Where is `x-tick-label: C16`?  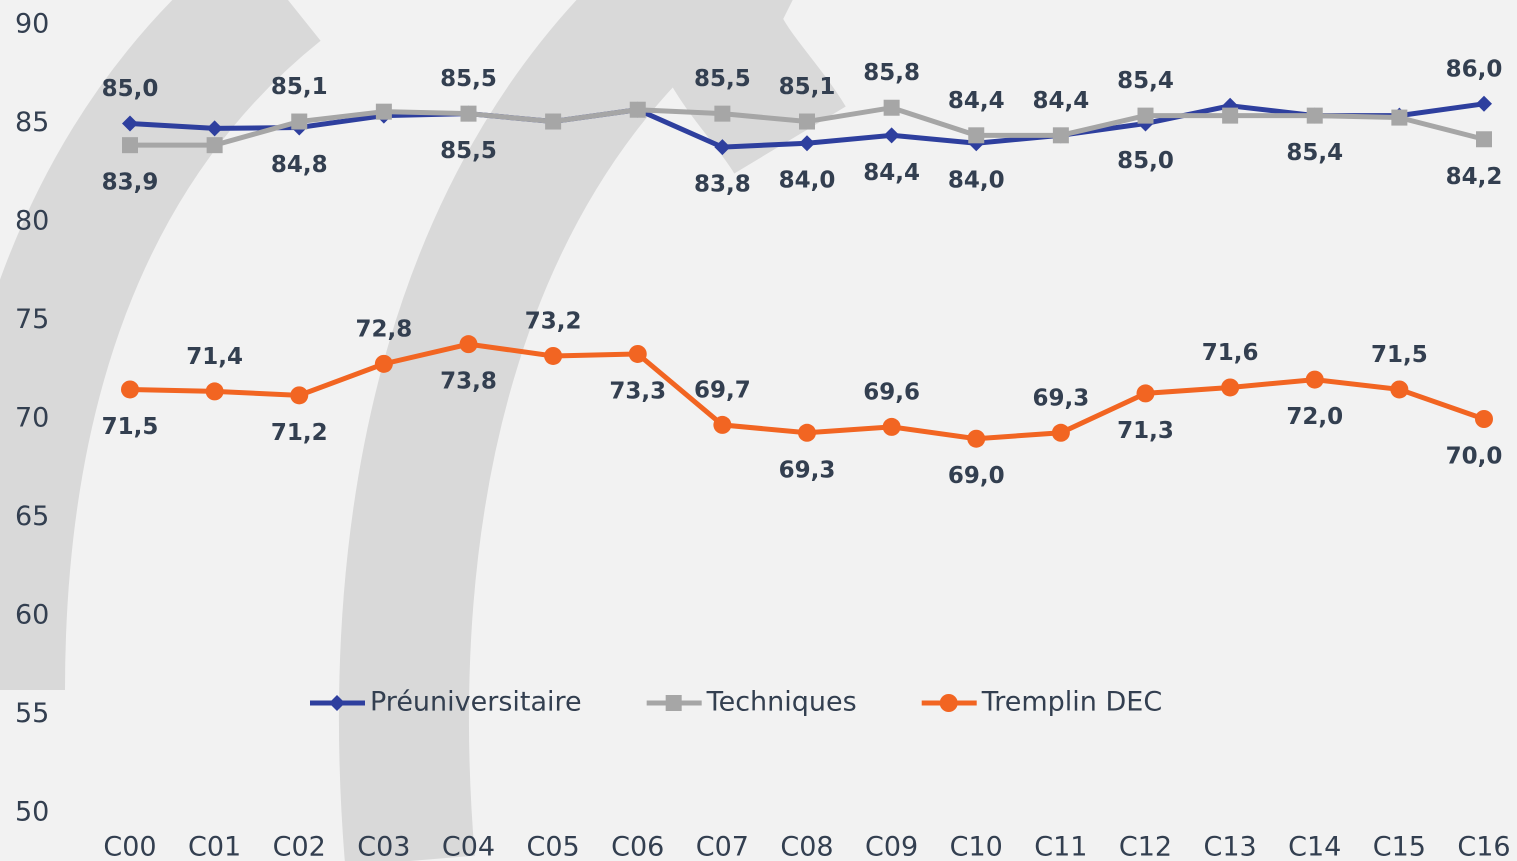 x-tick-label: C16 is located at coordinates (1483, 846).